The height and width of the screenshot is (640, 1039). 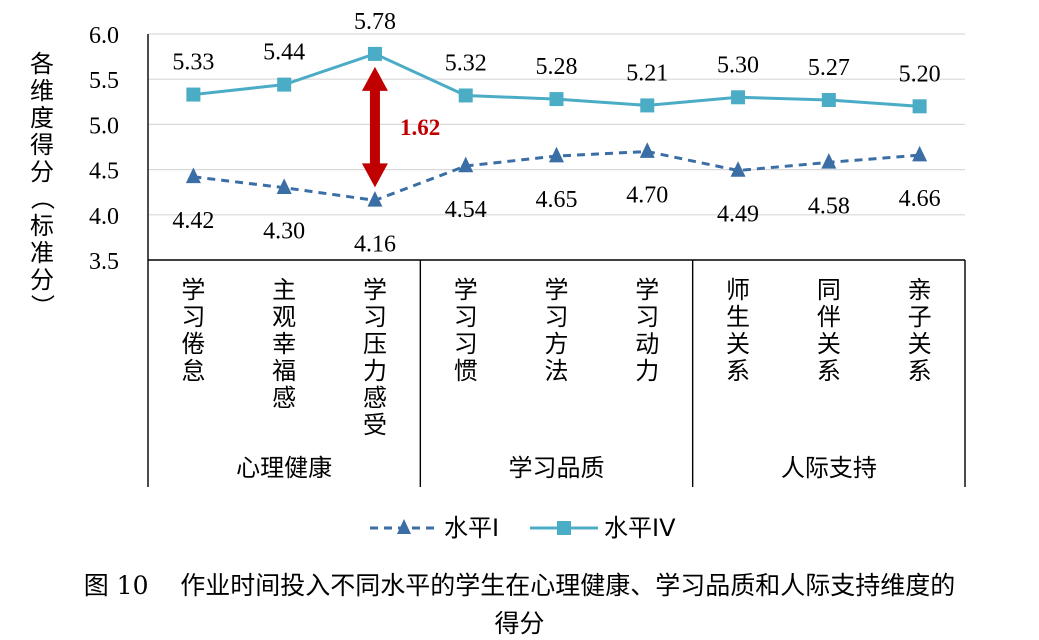 What do you see at coordinates (829, 290) in the screenshot?
I see `x-category-label: 同` at bounding box center [829, 290].